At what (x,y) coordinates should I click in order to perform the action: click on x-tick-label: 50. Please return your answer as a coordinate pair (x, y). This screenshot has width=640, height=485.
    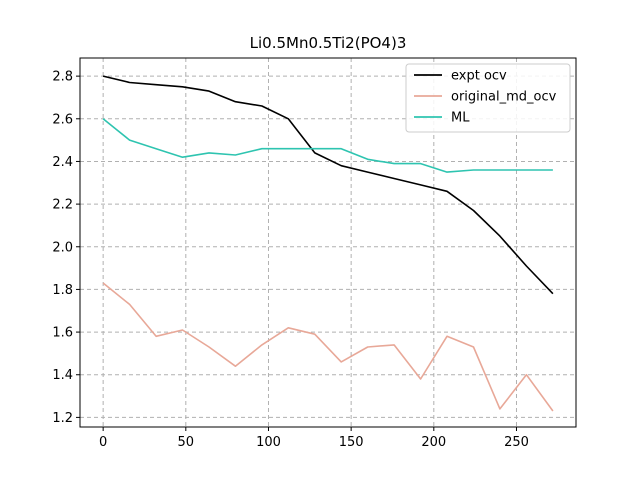
    Looking at the image, I should click on (186, 442).